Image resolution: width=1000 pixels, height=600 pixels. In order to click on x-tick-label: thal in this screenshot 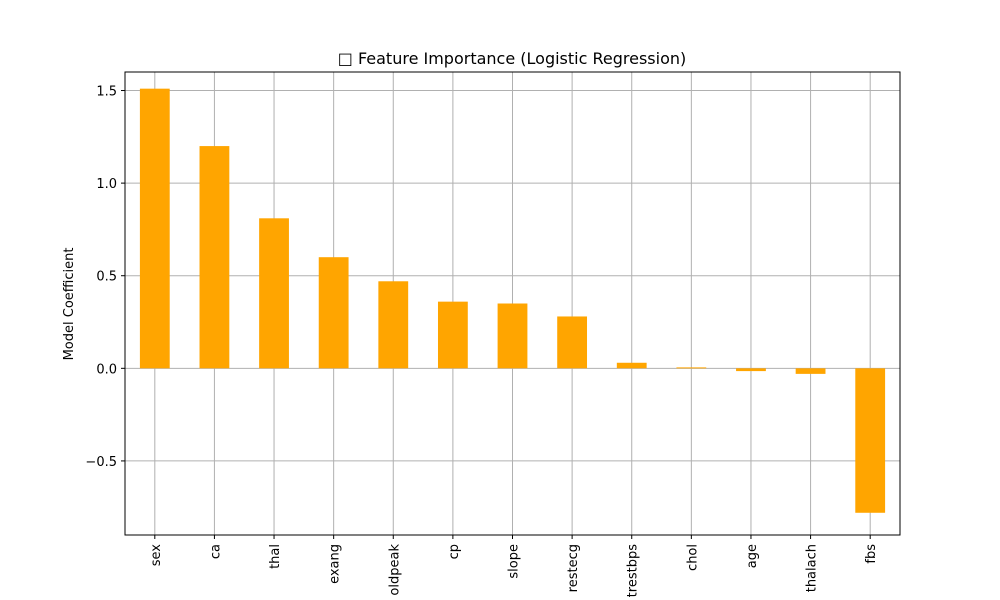, I will do `click(275, 556)`.